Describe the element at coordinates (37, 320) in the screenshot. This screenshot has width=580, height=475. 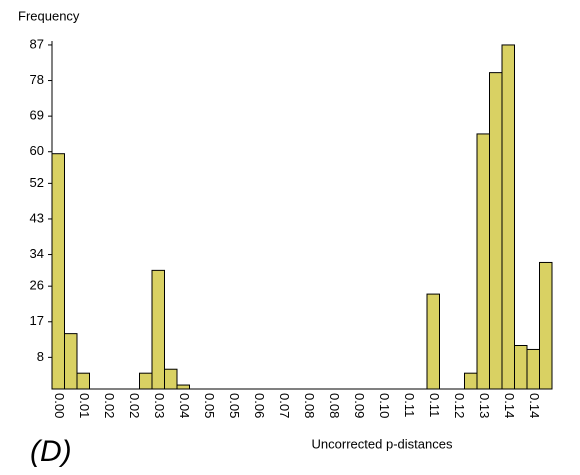
I see `y-tick-label: 17` at that location.